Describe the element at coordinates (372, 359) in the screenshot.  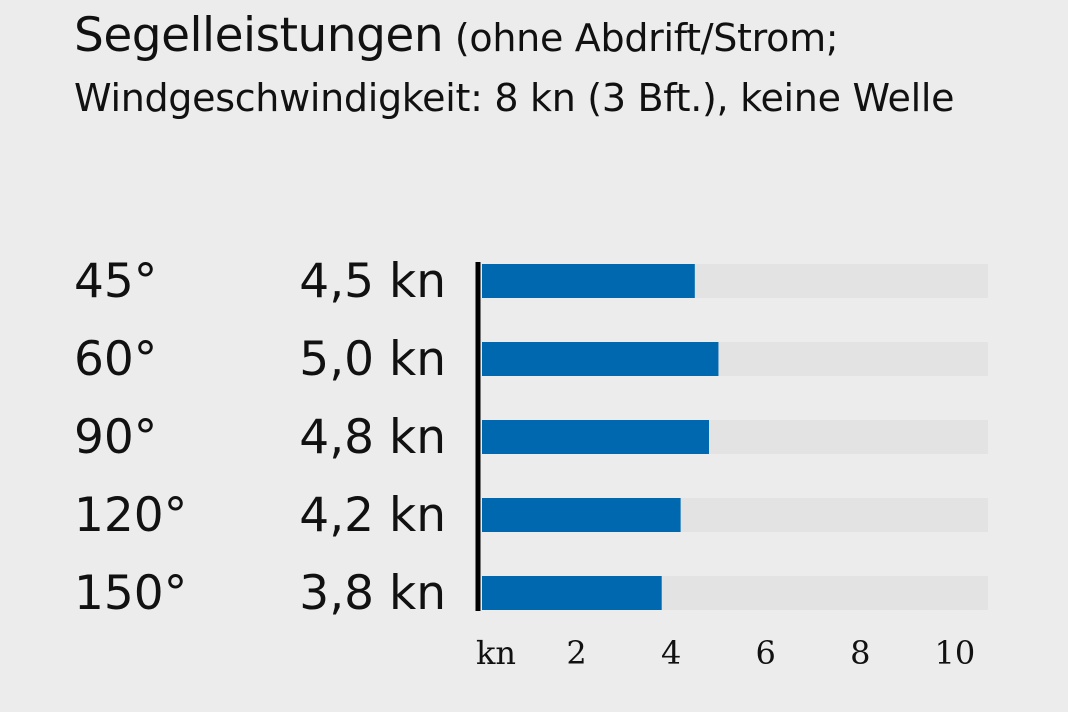
I see `value-label: 5,0 kn` at that location.